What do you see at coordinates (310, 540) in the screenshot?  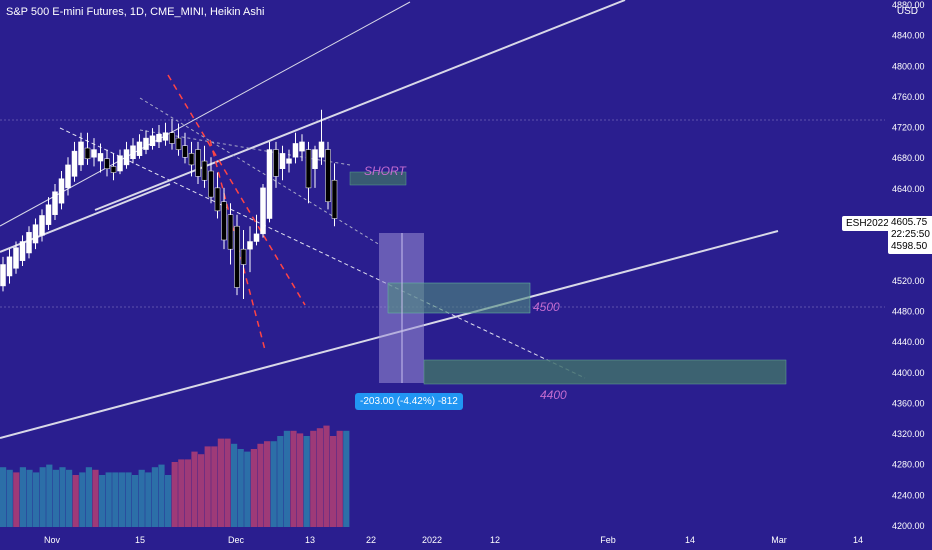 I see `time-tick-label: 13` at bounding box center [310, 540].